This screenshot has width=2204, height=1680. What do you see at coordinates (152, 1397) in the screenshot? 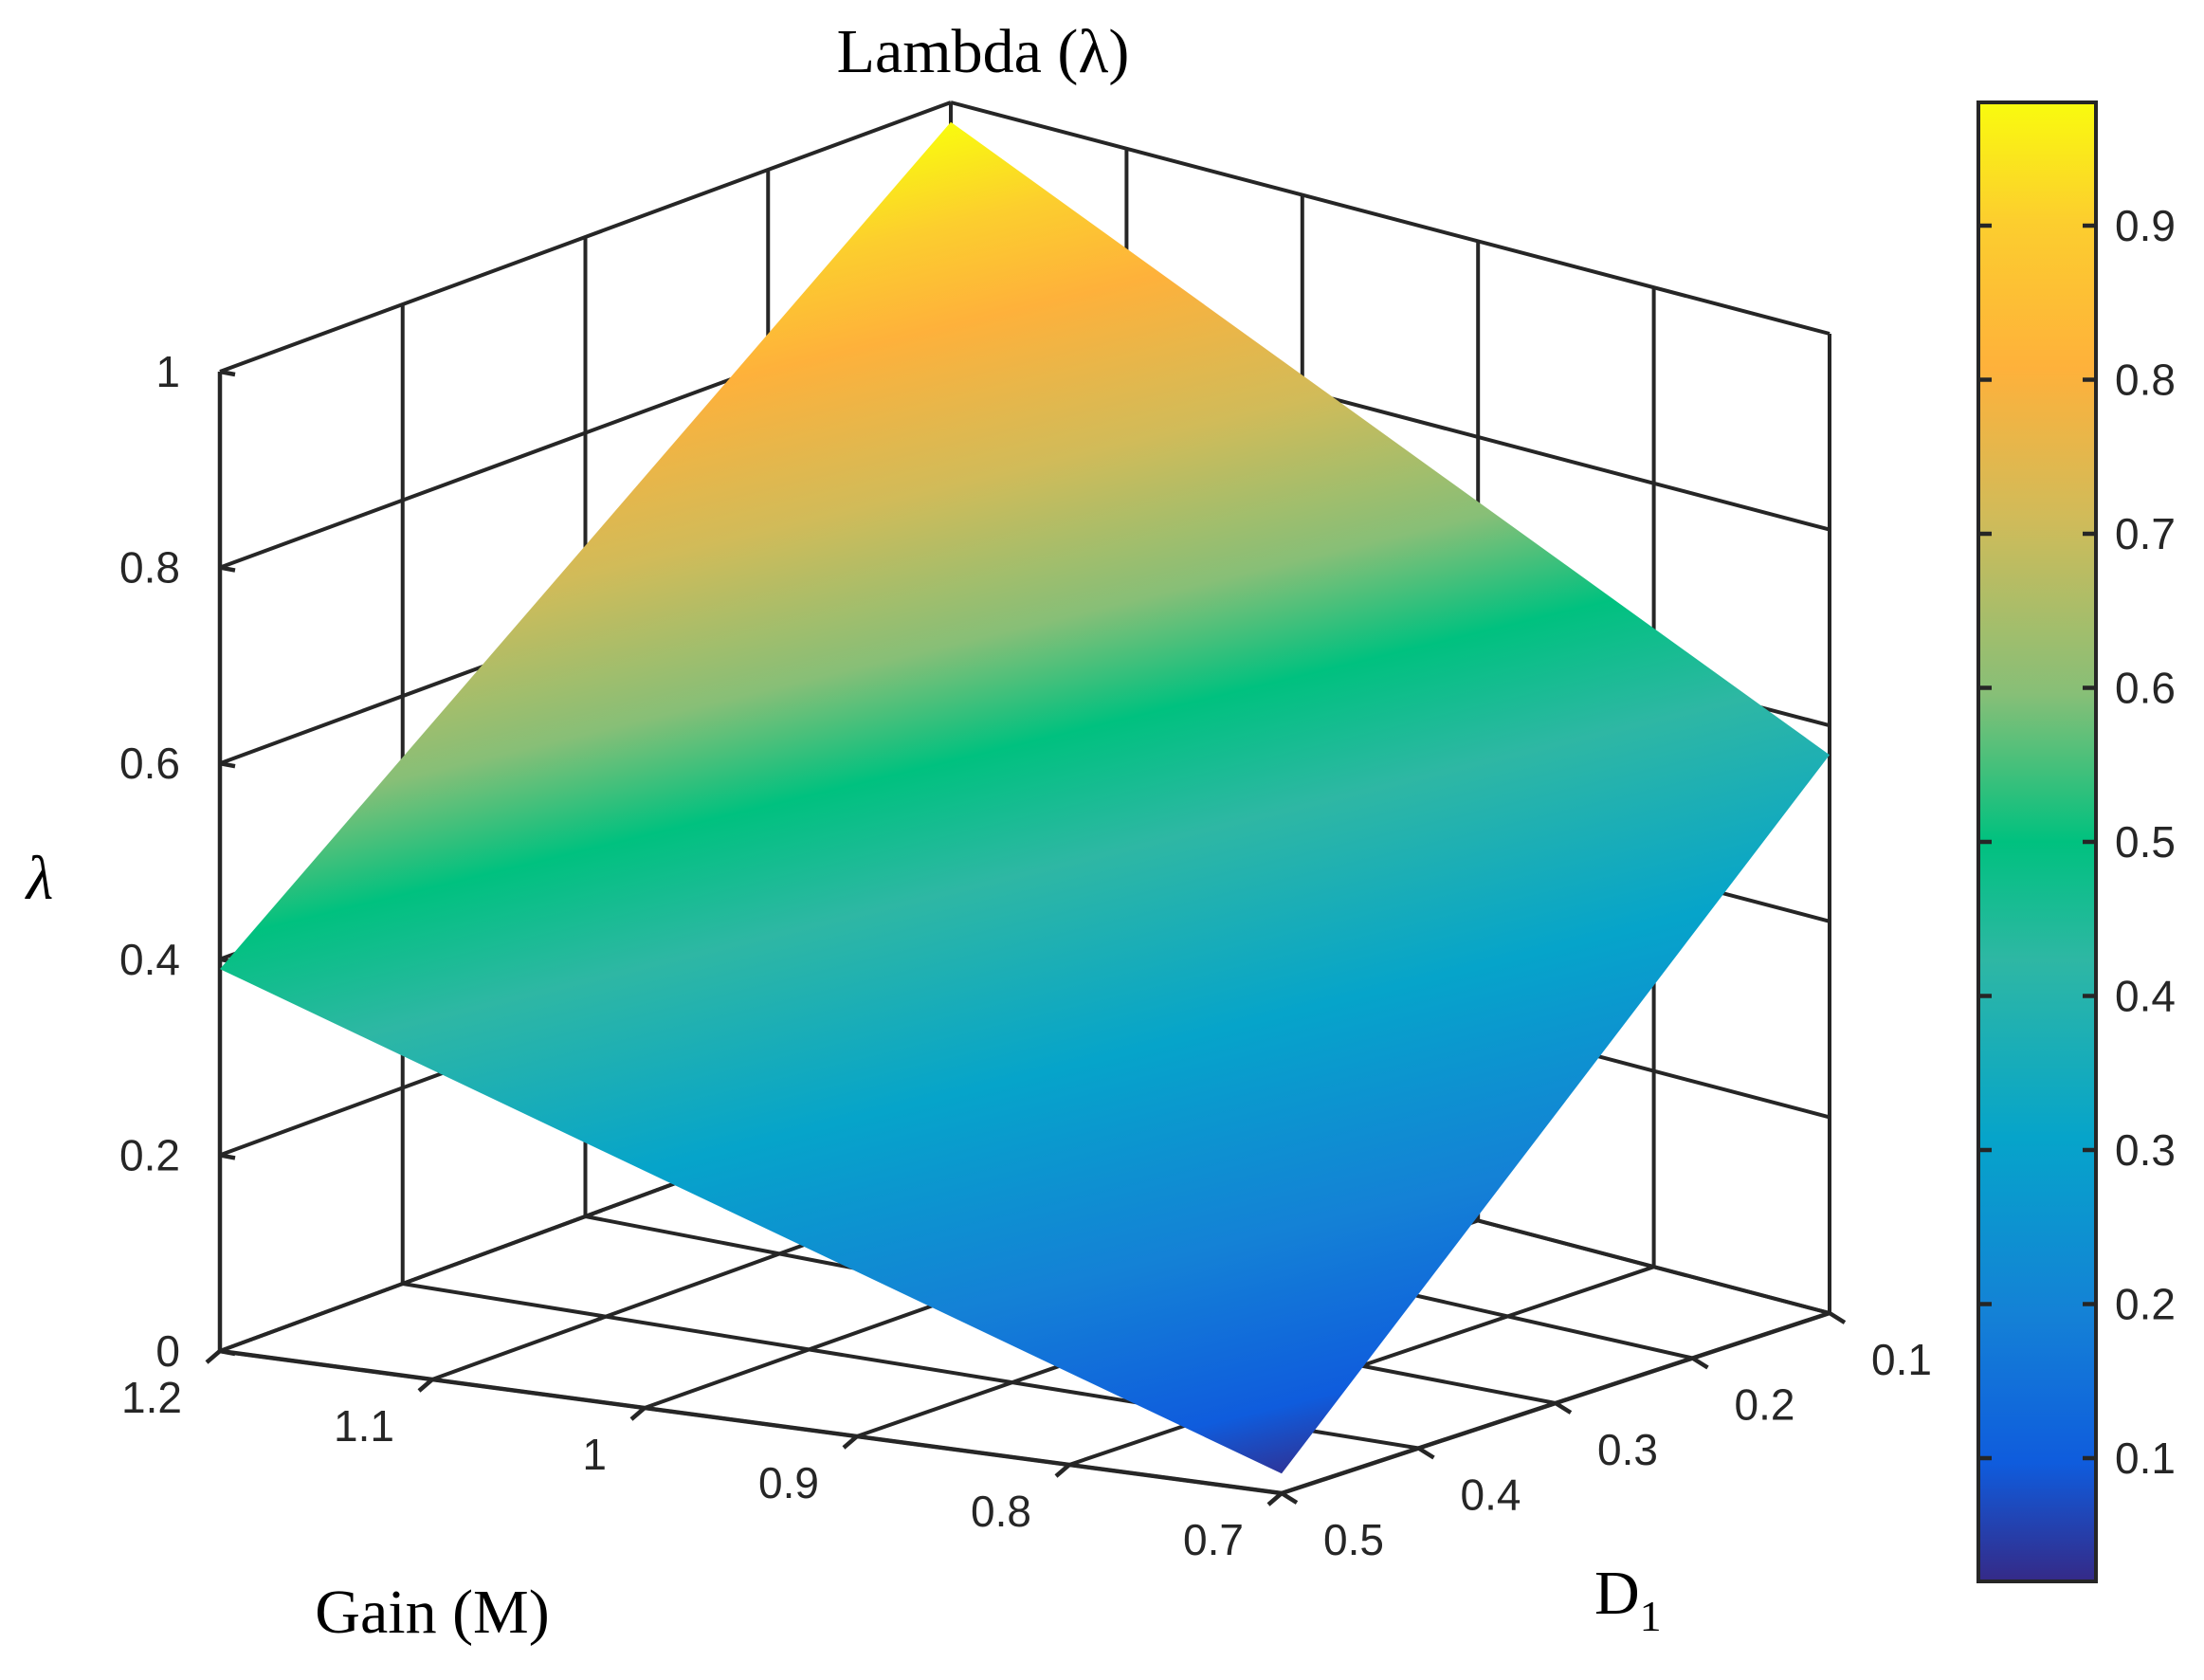
I see `gain-tick-label: 1.2` at bounding box center [152, 1397].